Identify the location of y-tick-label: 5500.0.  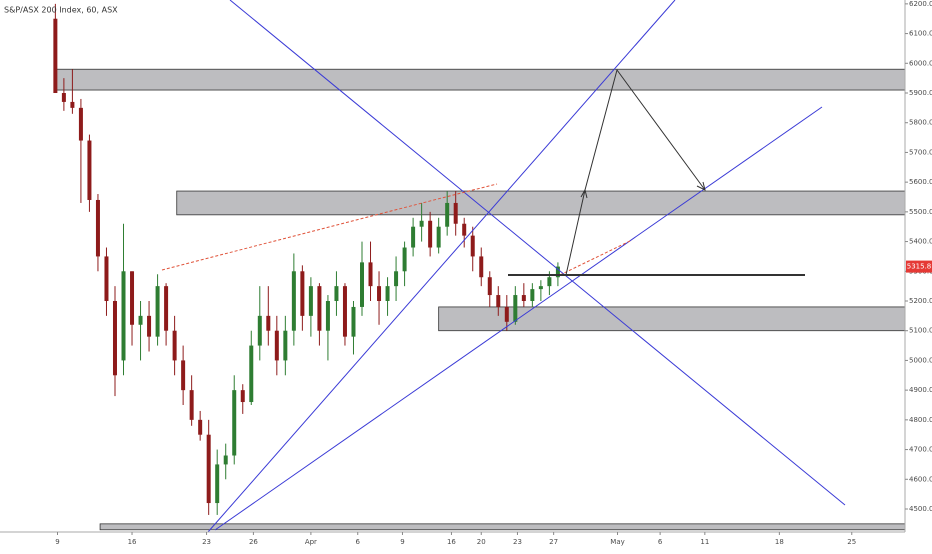
(920, 212).